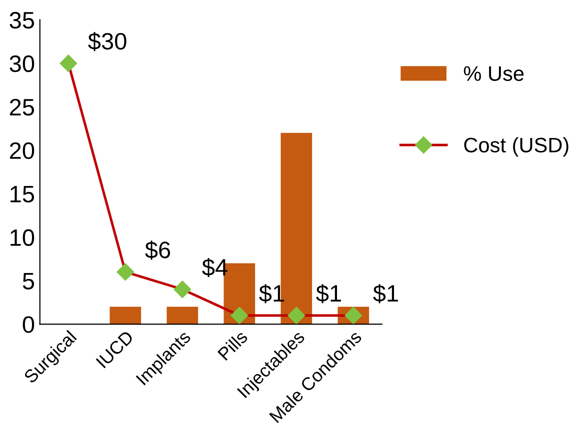 The height and width of the screenshot is (441, 570). I want to click on y-tick-label: 35, so click(22, 20).